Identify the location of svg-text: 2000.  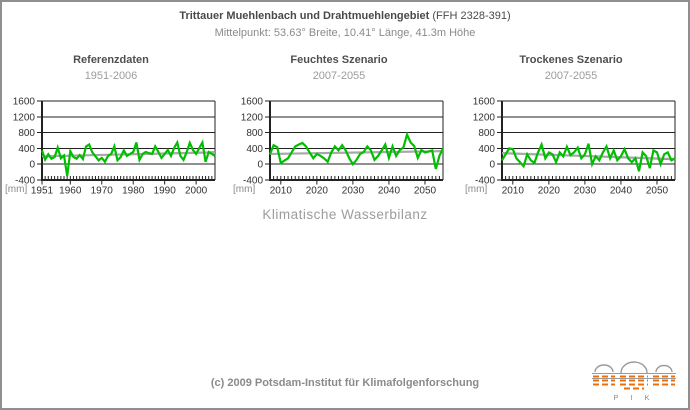
(196, 191).